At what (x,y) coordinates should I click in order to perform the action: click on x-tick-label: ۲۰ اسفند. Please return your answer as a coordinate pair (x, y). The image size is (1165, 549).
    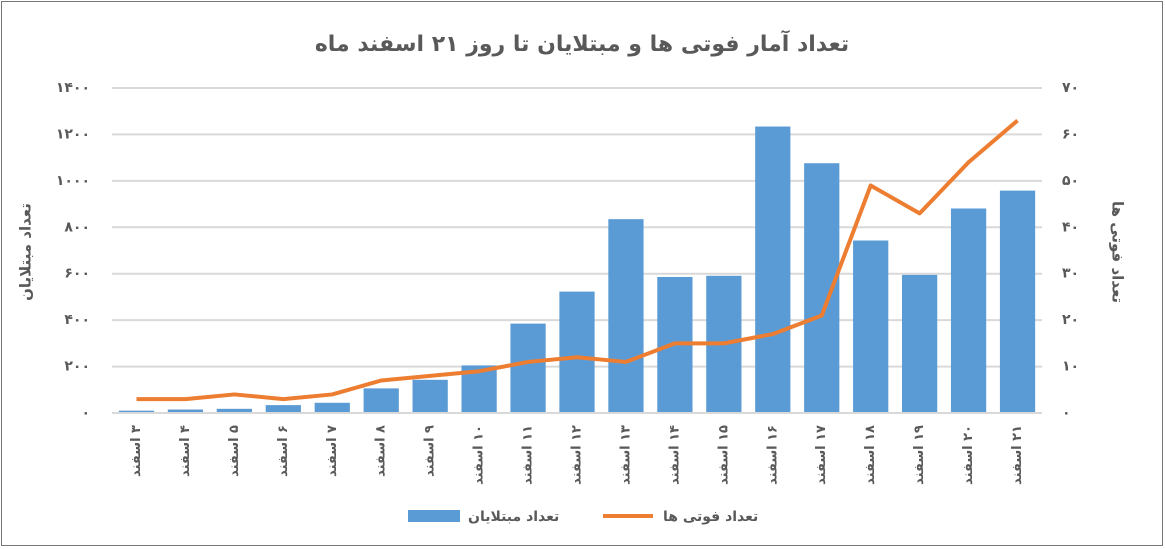
    Looking at the image, I should click on (968, 455).